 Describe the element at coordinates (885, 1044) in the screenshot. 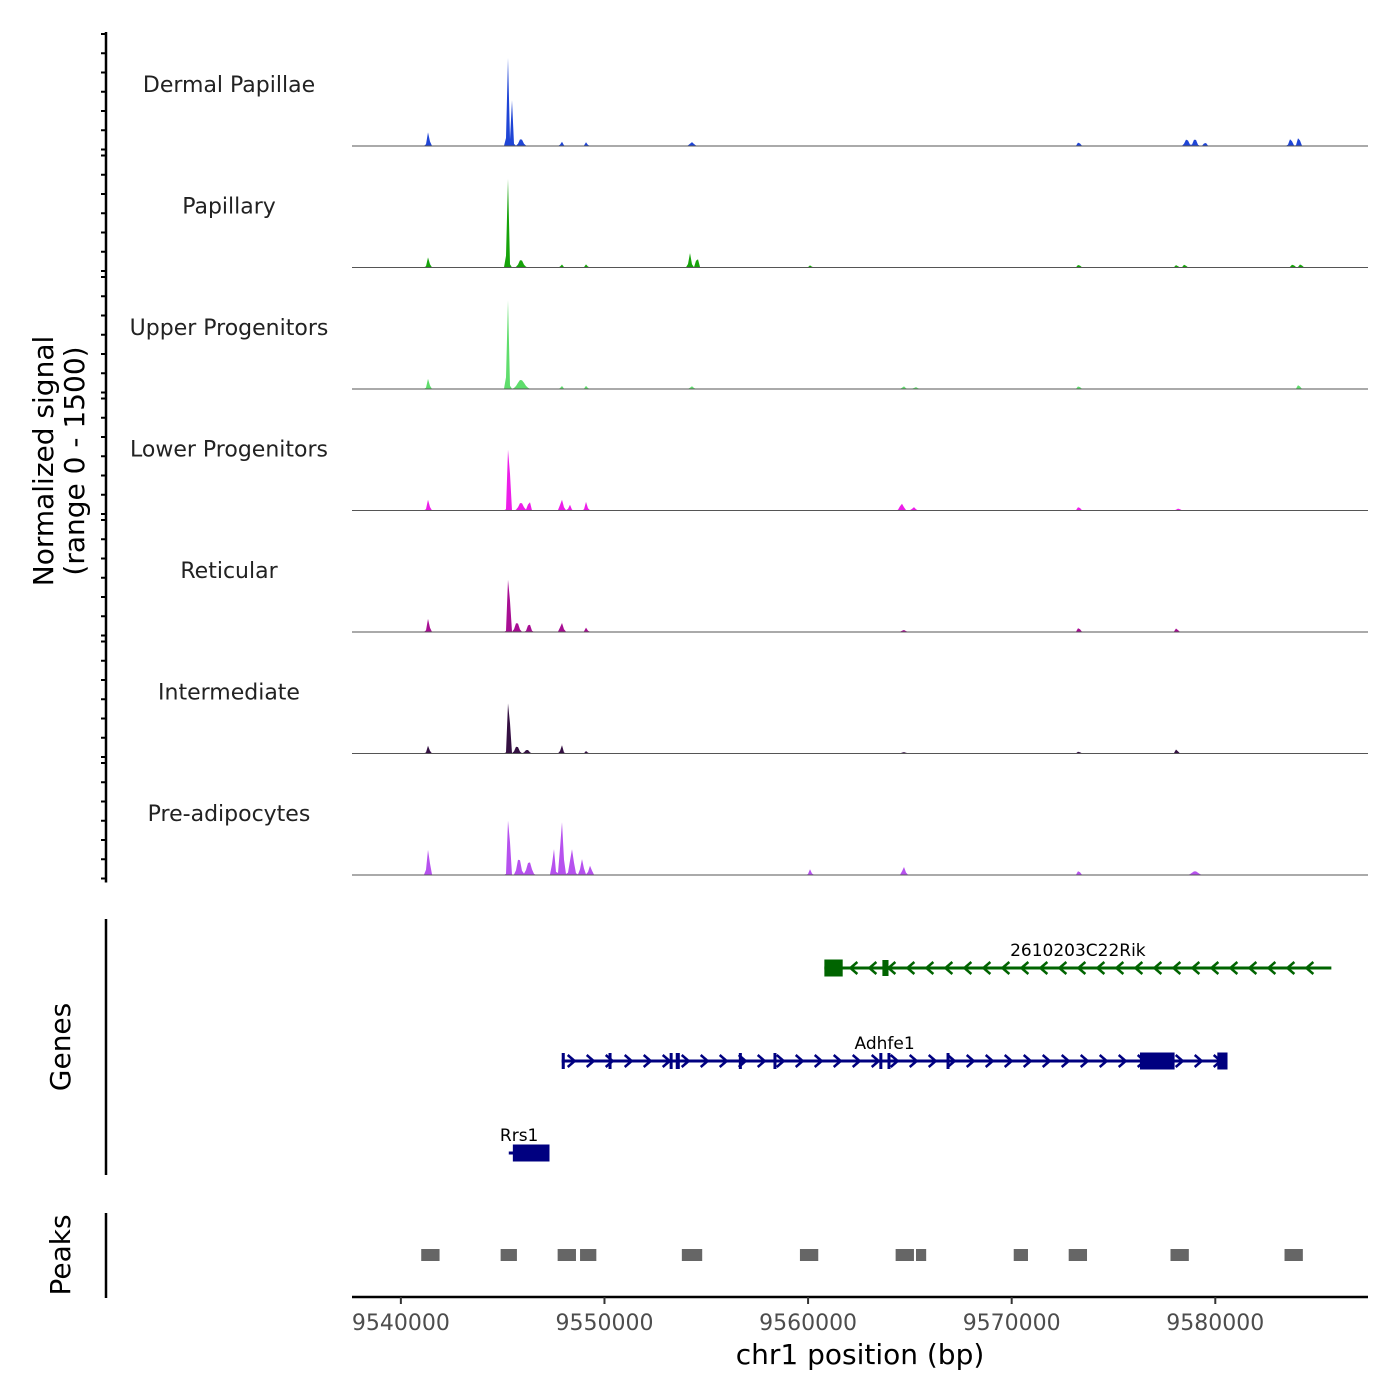

I see `gene-label-adhfe1: Adhfe1` at that location.